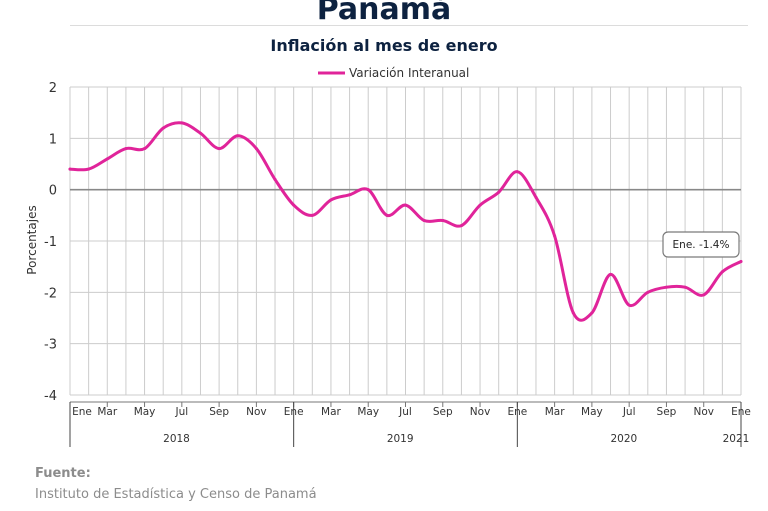 The image size is (768, 511). What do you see at coordinates (32, 239) in the screenshot?
I see `y-axis-title: Porcentajes` at bounding box center [32, 239].